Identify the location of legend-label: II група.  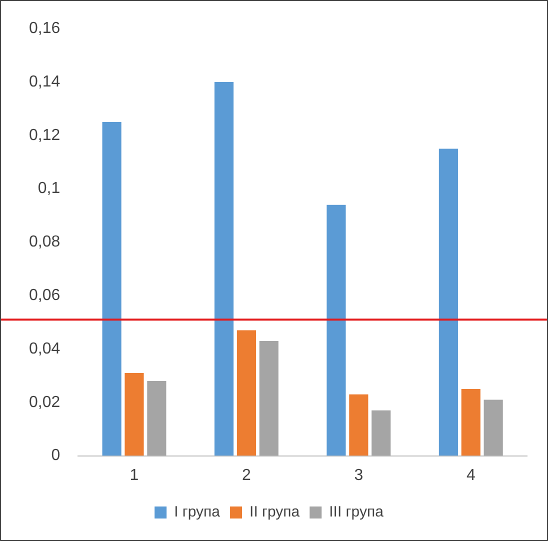
(275, 512).